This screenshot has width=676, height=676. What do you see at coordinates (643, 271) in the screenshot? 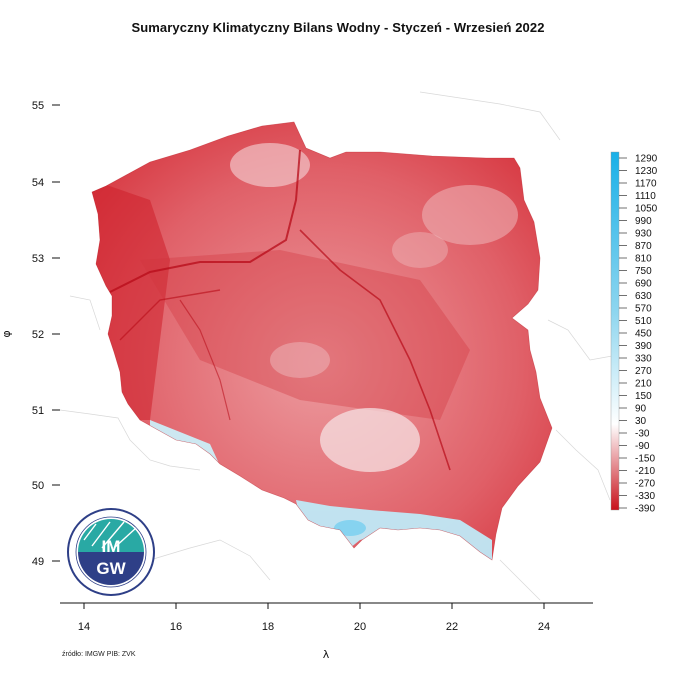
I see `legend-label: 750` at bounding box center [643, 271].